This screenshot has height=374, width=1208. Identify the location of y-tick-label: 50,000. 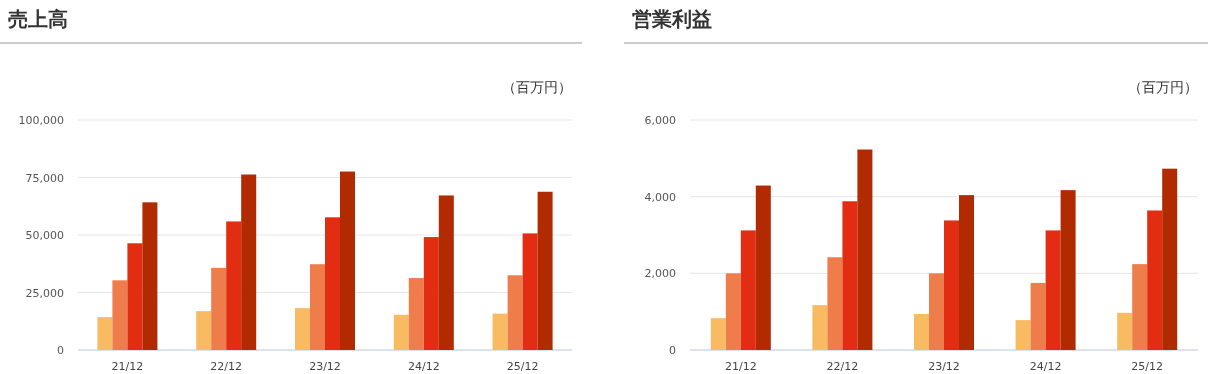
(44, 235).